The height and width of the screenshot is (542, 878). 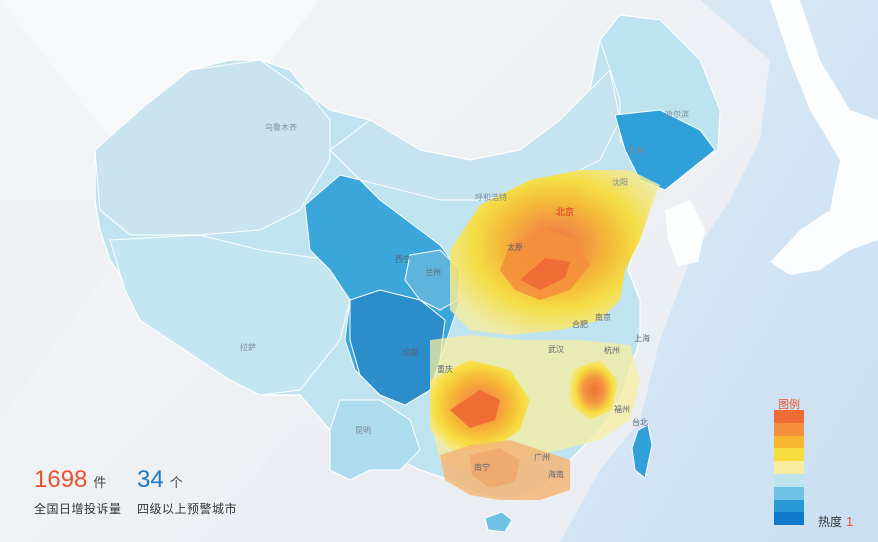 I want to click on city-label: 杭州, so click(x=612, y=350).